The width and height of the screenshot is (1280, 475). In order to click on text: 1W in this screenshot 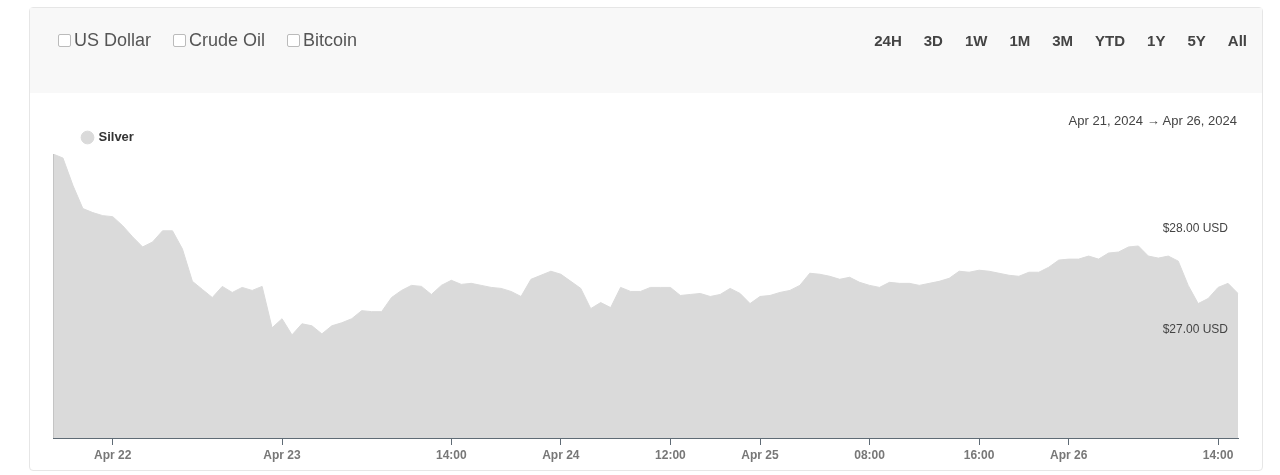, I will do `click(976, 40)`.